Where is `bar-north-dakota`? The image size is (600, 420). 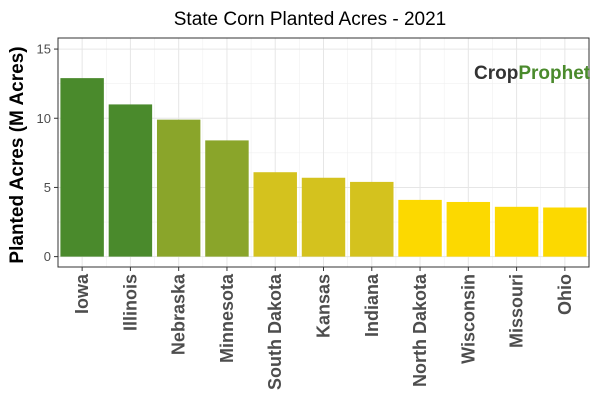
bar-north-dakota is located at coordinates (420, 228).